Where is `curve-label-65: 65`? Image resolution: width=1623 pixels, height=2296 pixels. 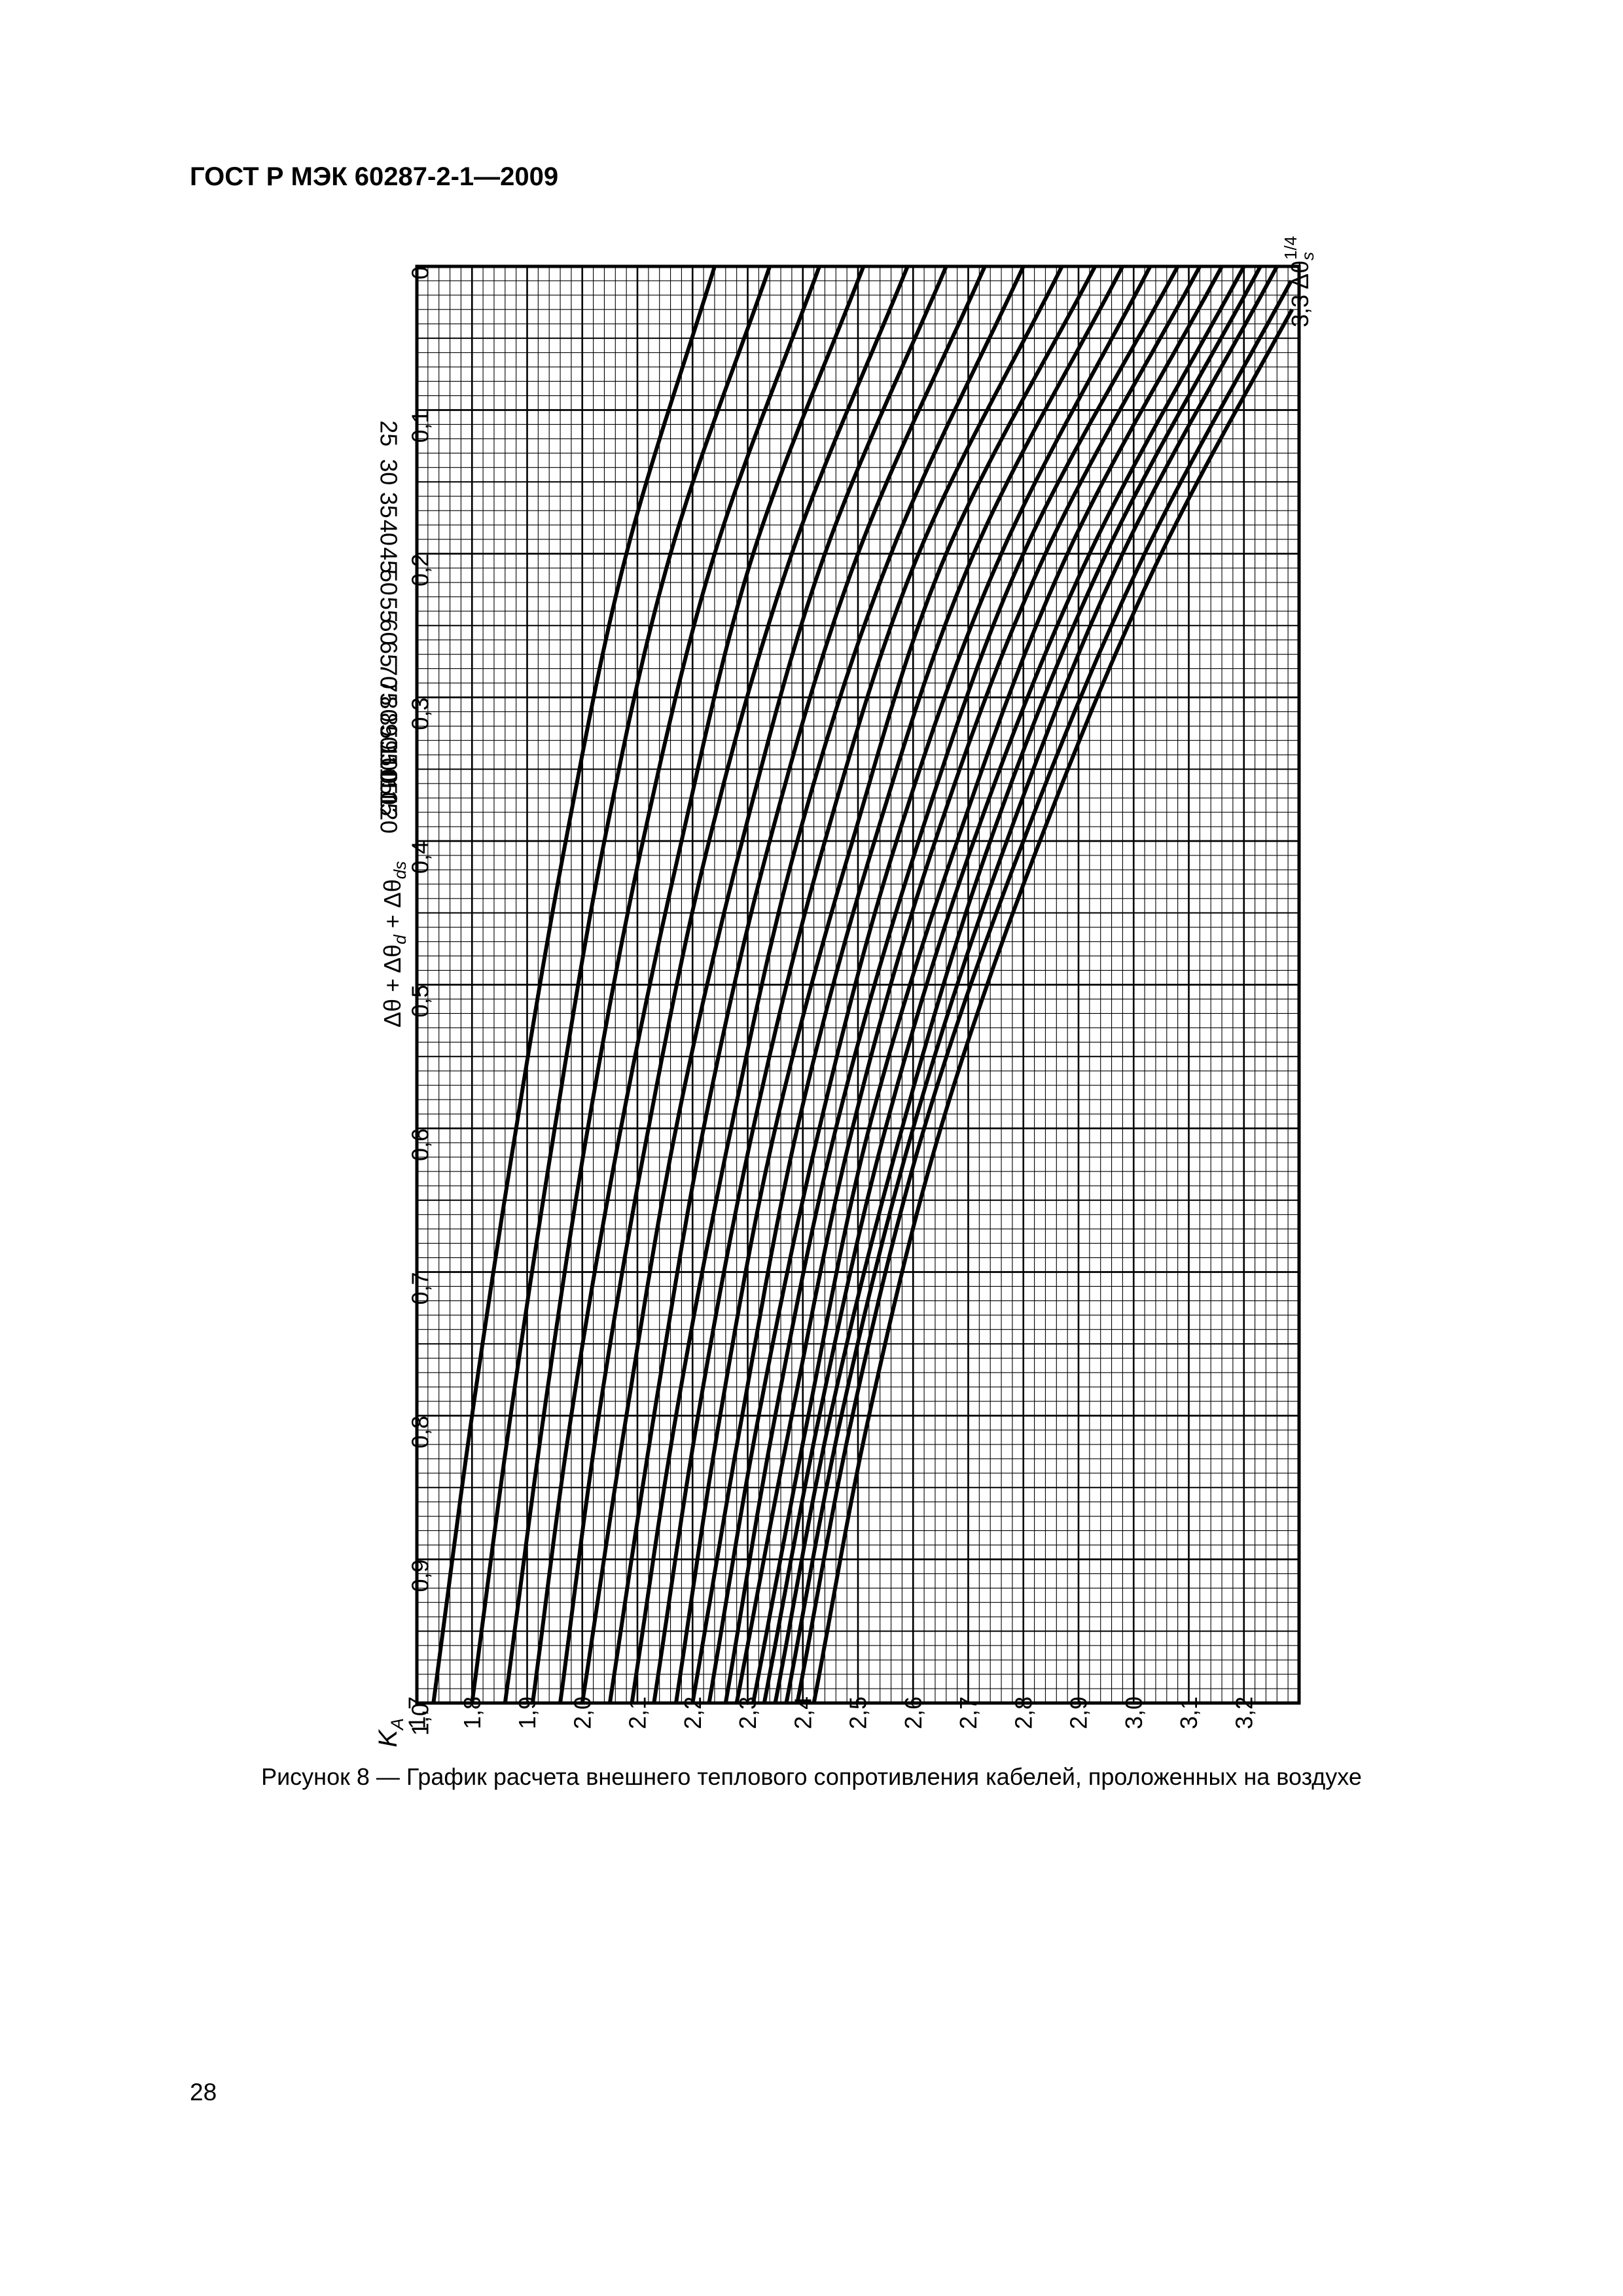
curve-label-65: 65 is located at coordinates (389, 654).